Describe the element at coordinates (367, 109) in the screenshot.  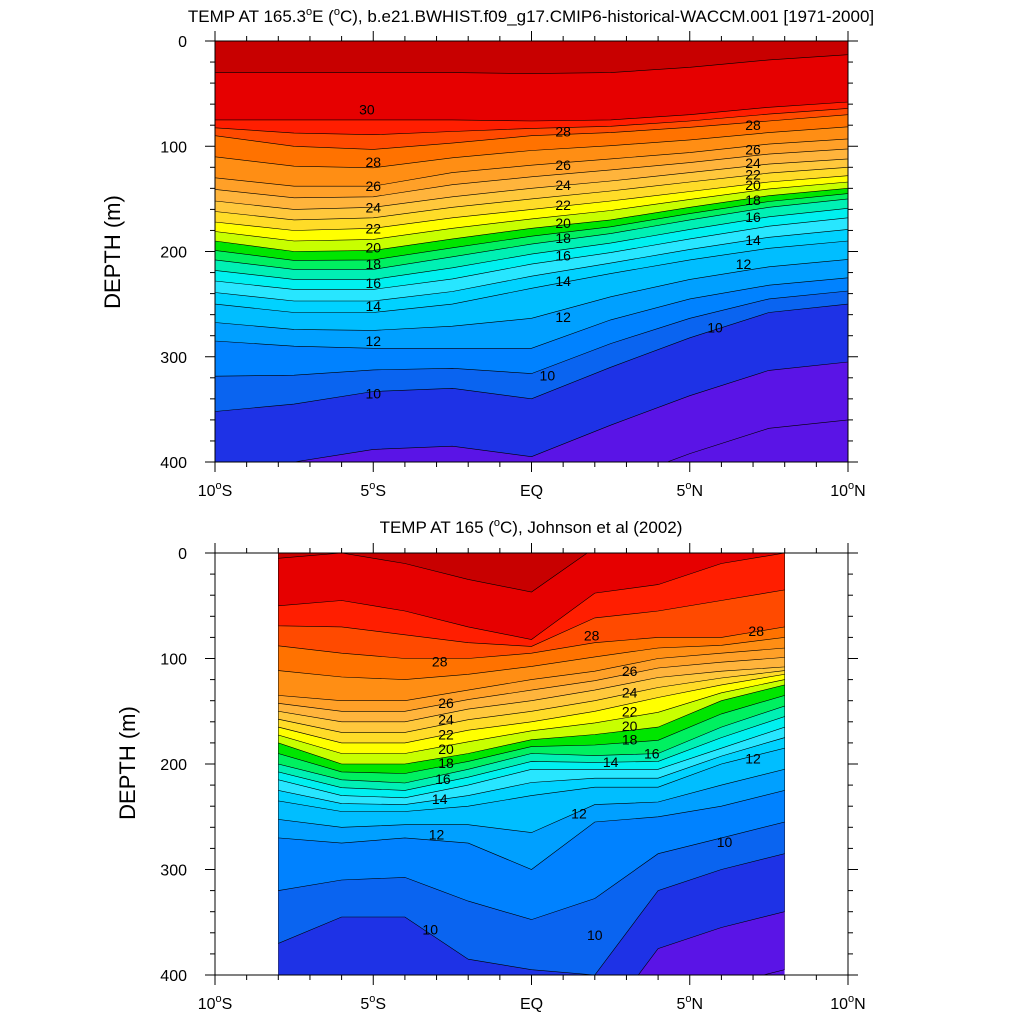
I see `contour-label: 30` at that location.